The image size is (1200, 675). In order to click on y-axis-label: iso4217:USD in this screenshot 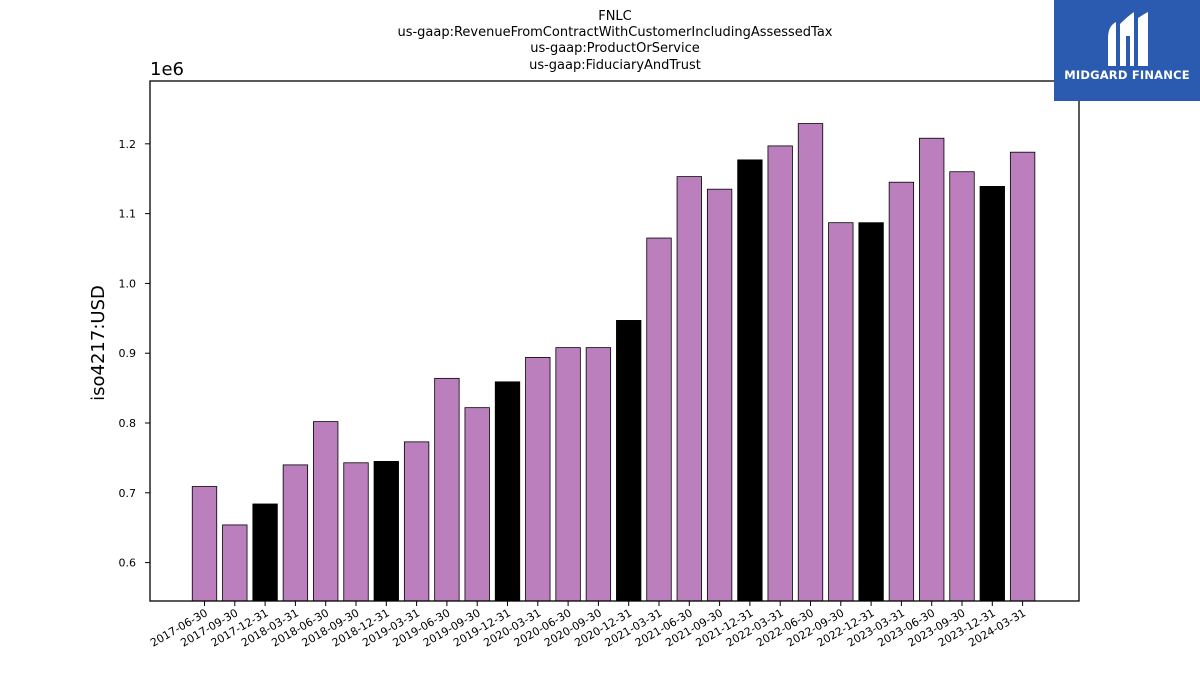, I will do `click(98, 343)`.